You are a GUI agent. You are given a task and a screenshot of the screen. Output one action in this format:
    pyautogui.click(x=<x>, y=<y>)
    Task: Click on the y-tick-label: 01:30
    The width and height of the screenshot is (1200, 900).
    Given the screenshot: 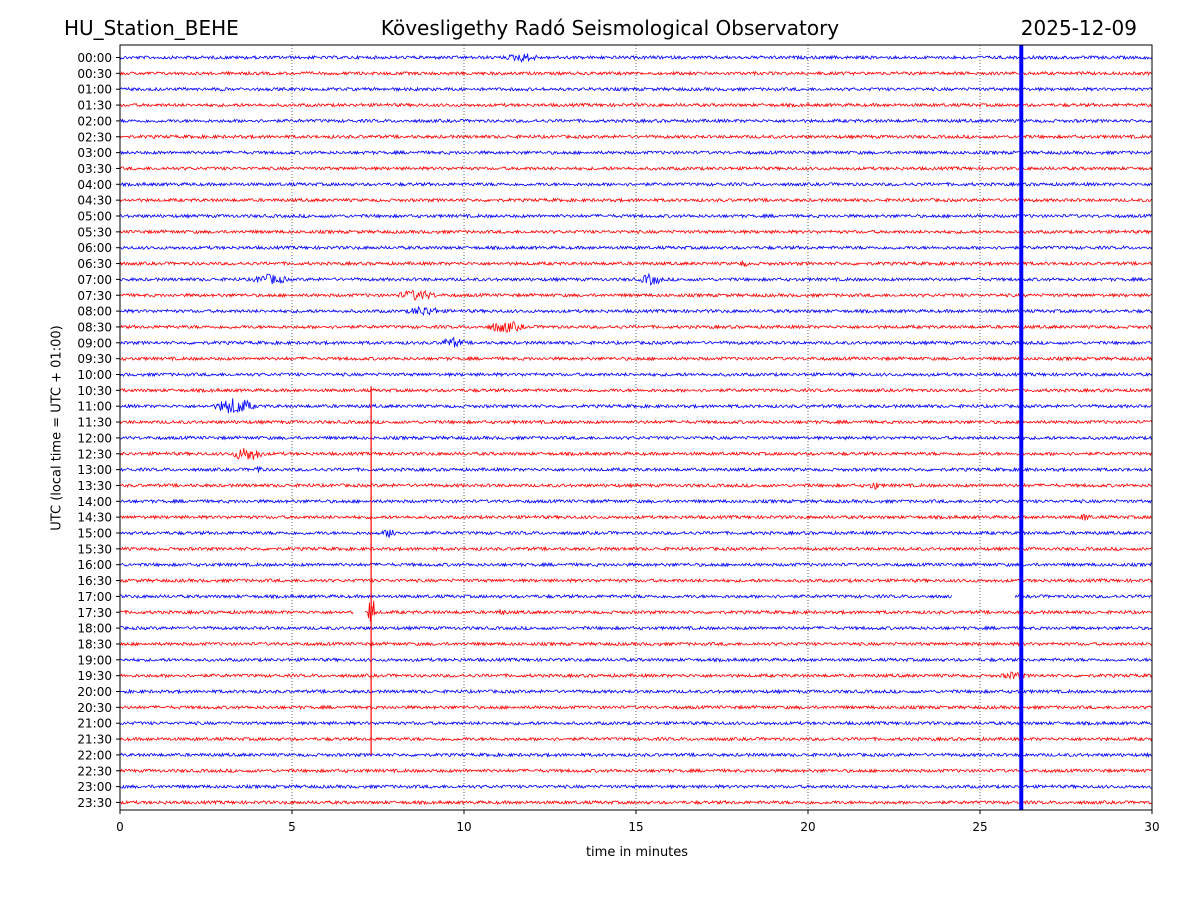 What is the action you would take?
    pyautogui.click(x=94, y=106)
    